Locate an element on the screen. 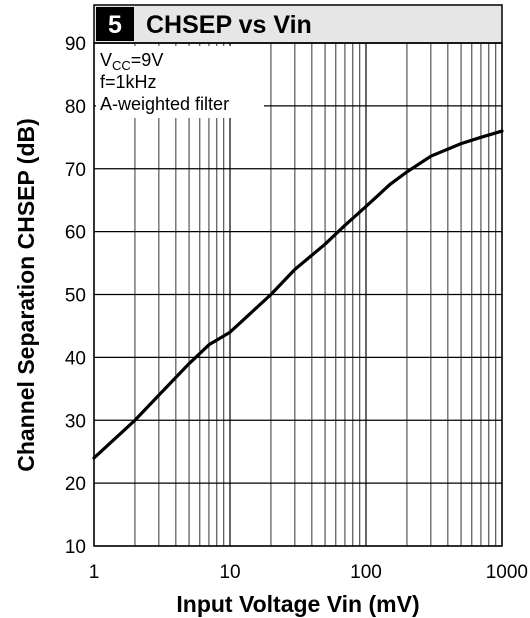 This screenshot has width=530, height=618. annotation-vcc: VCC=9V is located at coordinates (131, 61).